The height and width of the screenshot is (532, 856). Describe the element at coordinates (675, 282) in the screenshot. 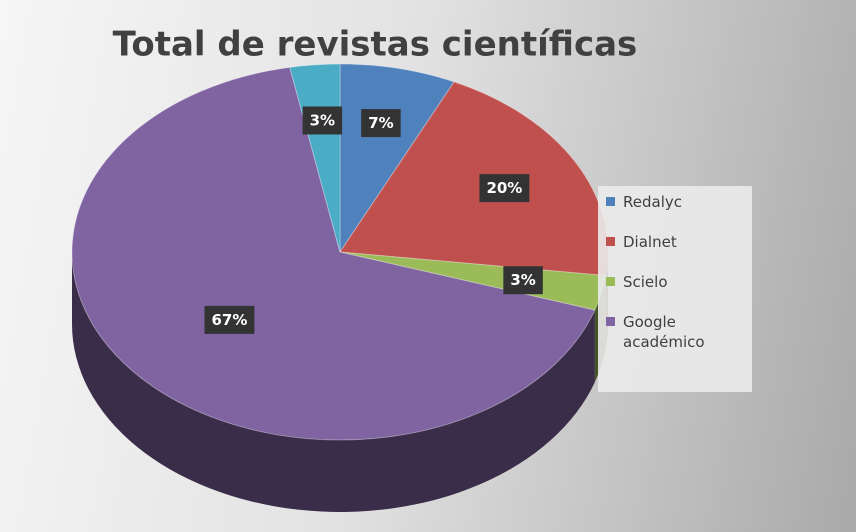

I see `legend-item: Scielo` at that location.